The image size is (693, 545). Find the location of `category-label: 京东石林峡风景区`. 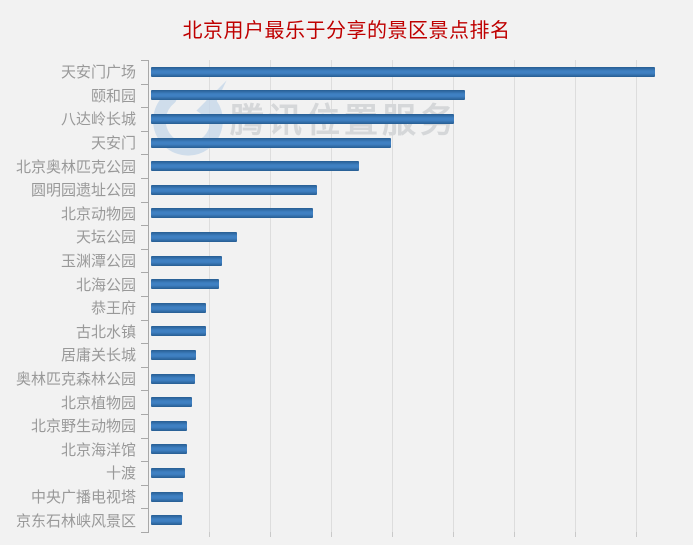

category-label: 京东石林峡风景区 is located at coordinates (75, 520).